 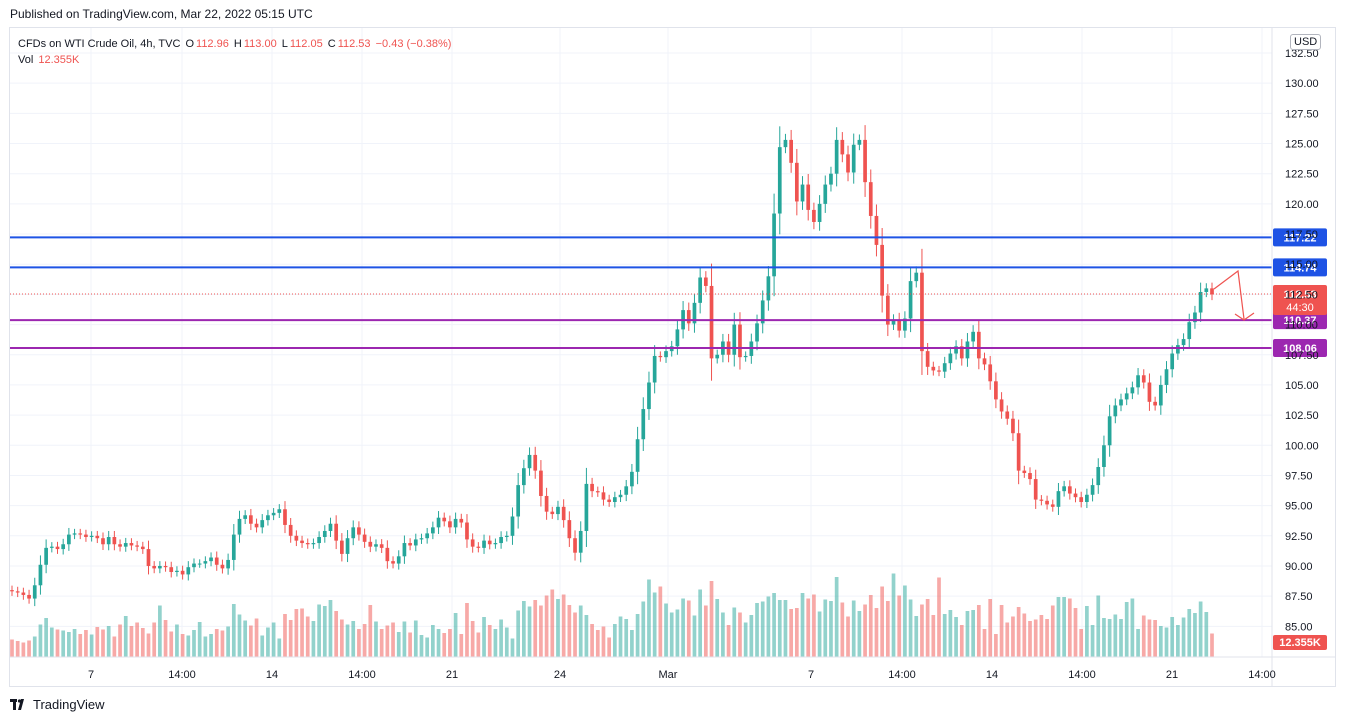 What do you see at coordinates (26, 60) in the screenshot?
I see `volume-label: Vol` at bounding box center [26, 60].